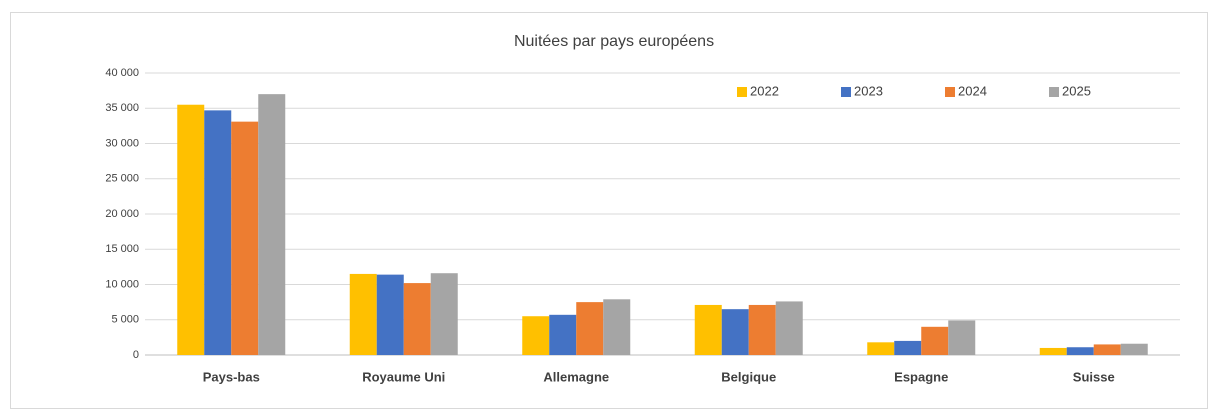 Image resolution: width=1208 pixels, height=409 pixels. What do you see at coordinates (122, 179) in the screenshot?
I see `y-tick-label: 25 000` at bounding box center [122, 179].